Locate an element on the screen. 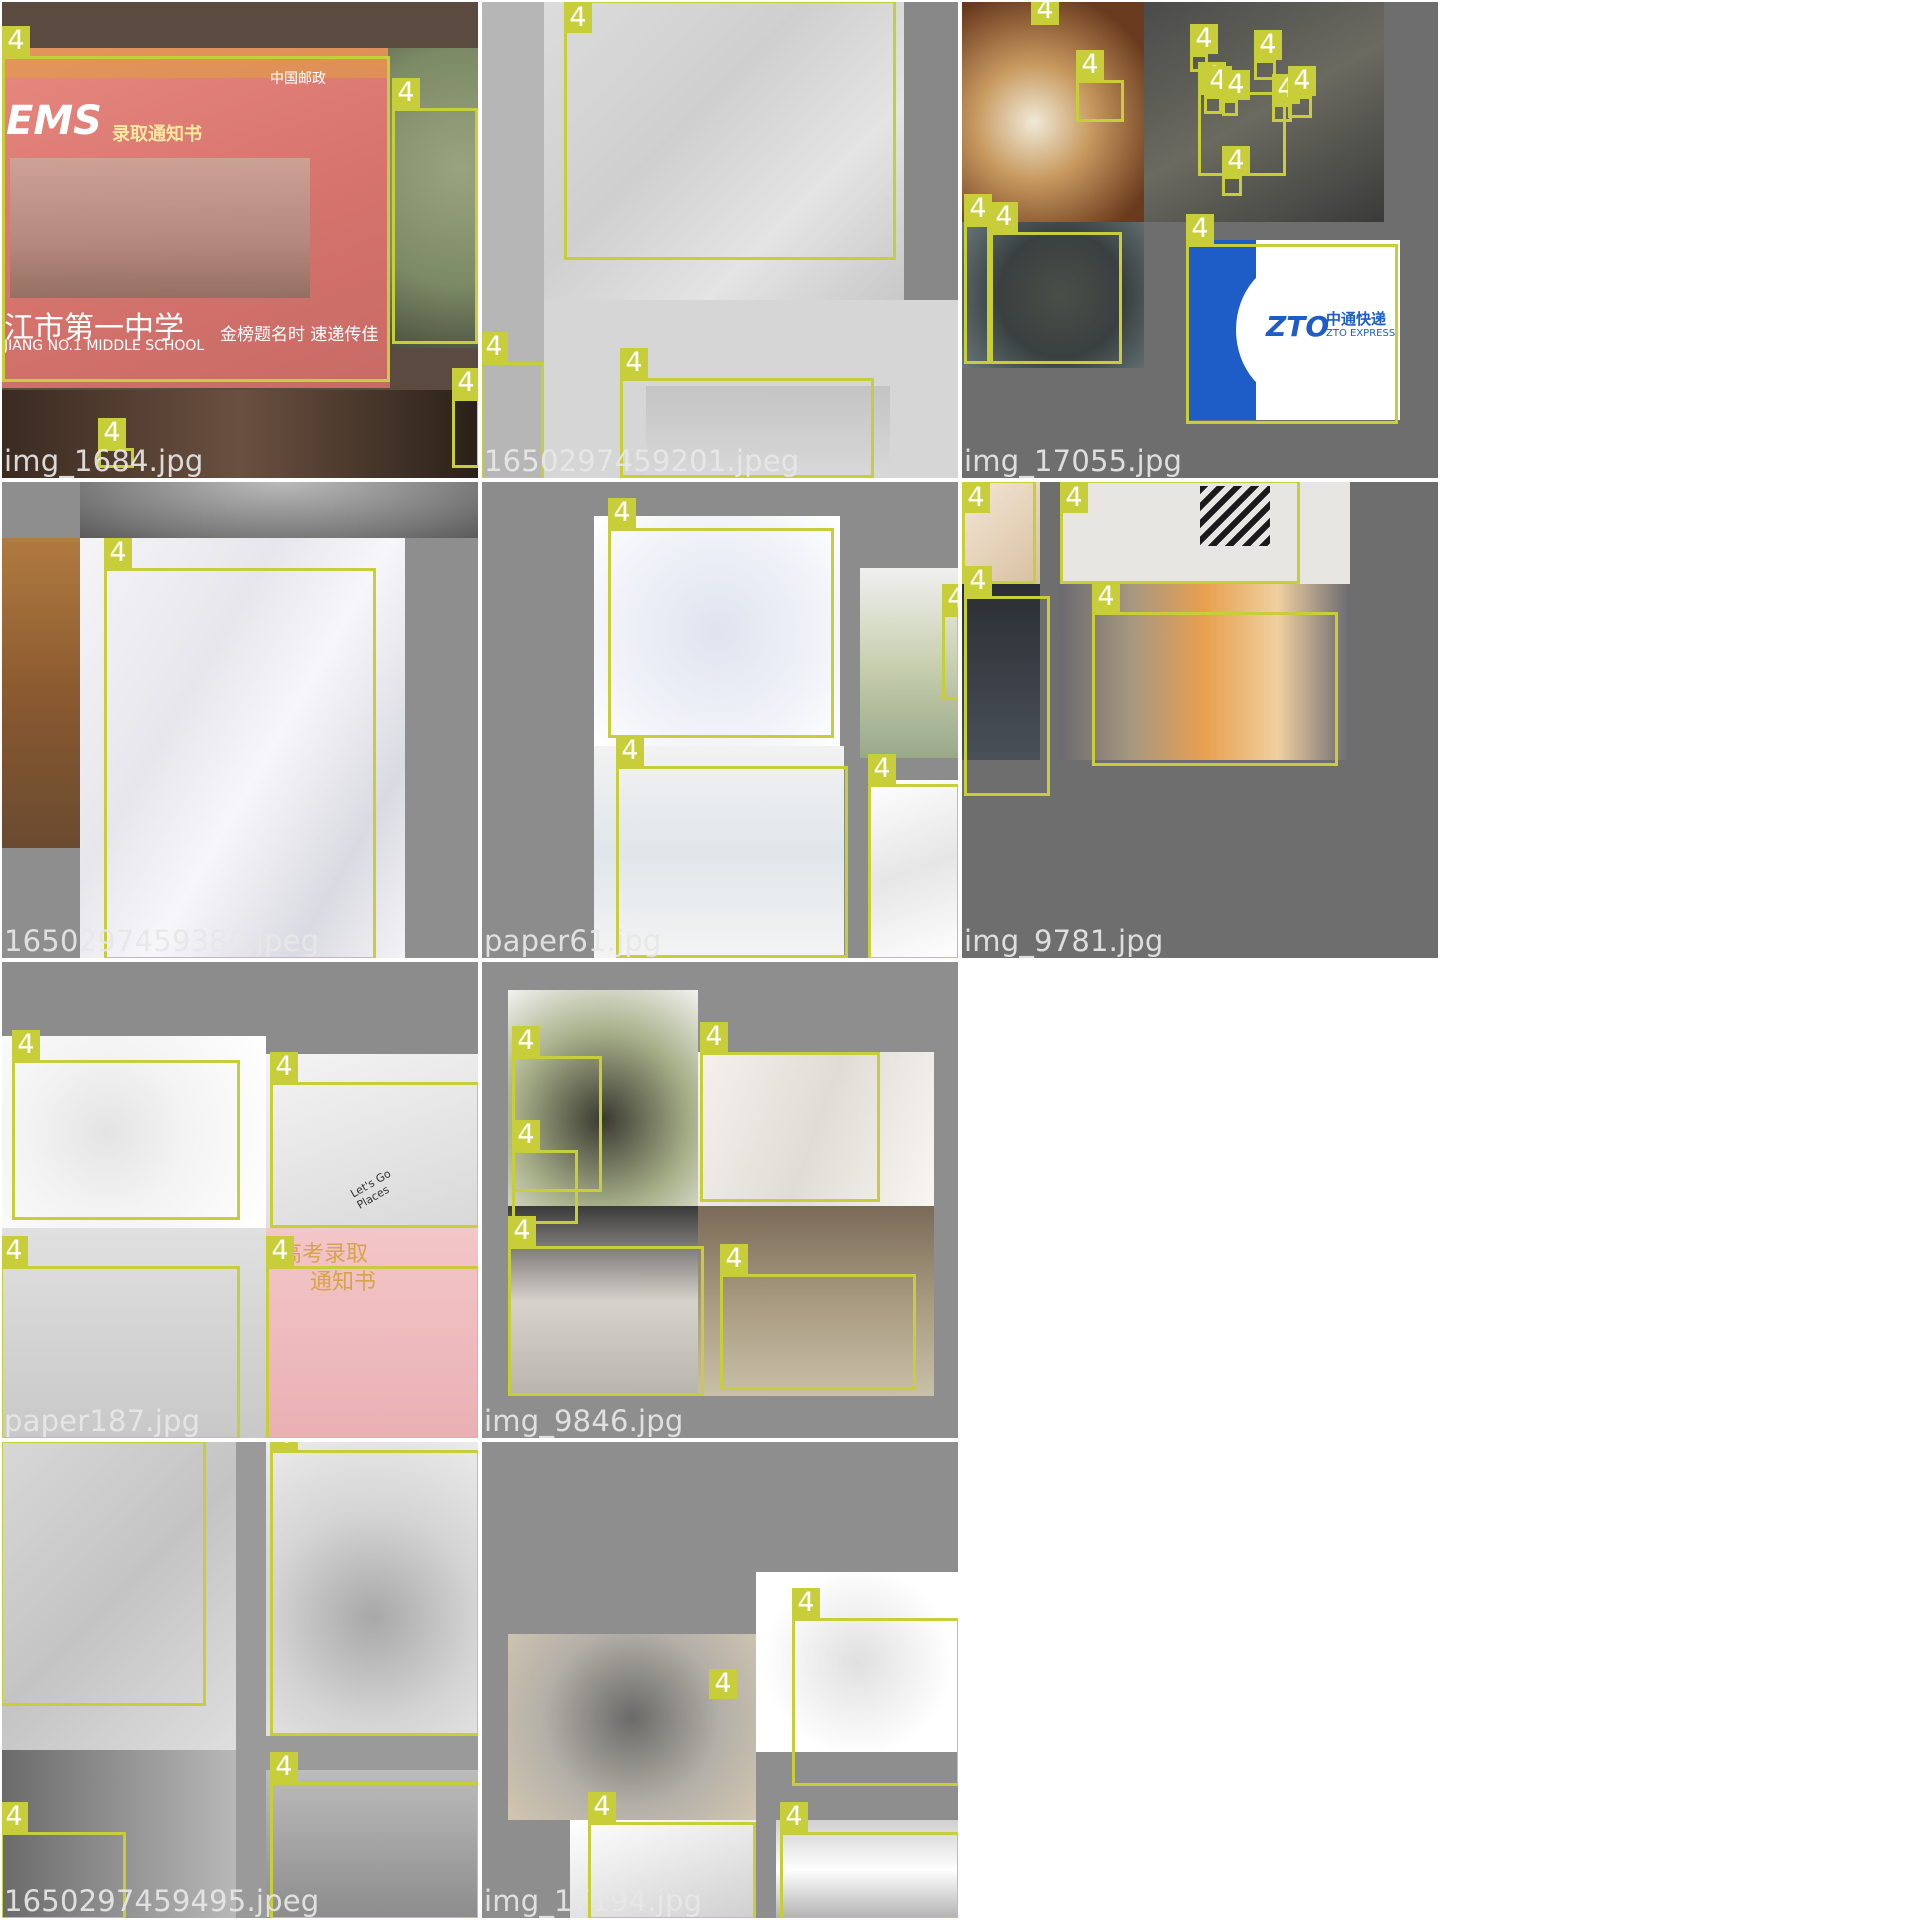 Image resolution: width=1920 pixels, height=1920 pixels. zto-chinese-text: 中通快递 is located at coordinates (1356, 319).